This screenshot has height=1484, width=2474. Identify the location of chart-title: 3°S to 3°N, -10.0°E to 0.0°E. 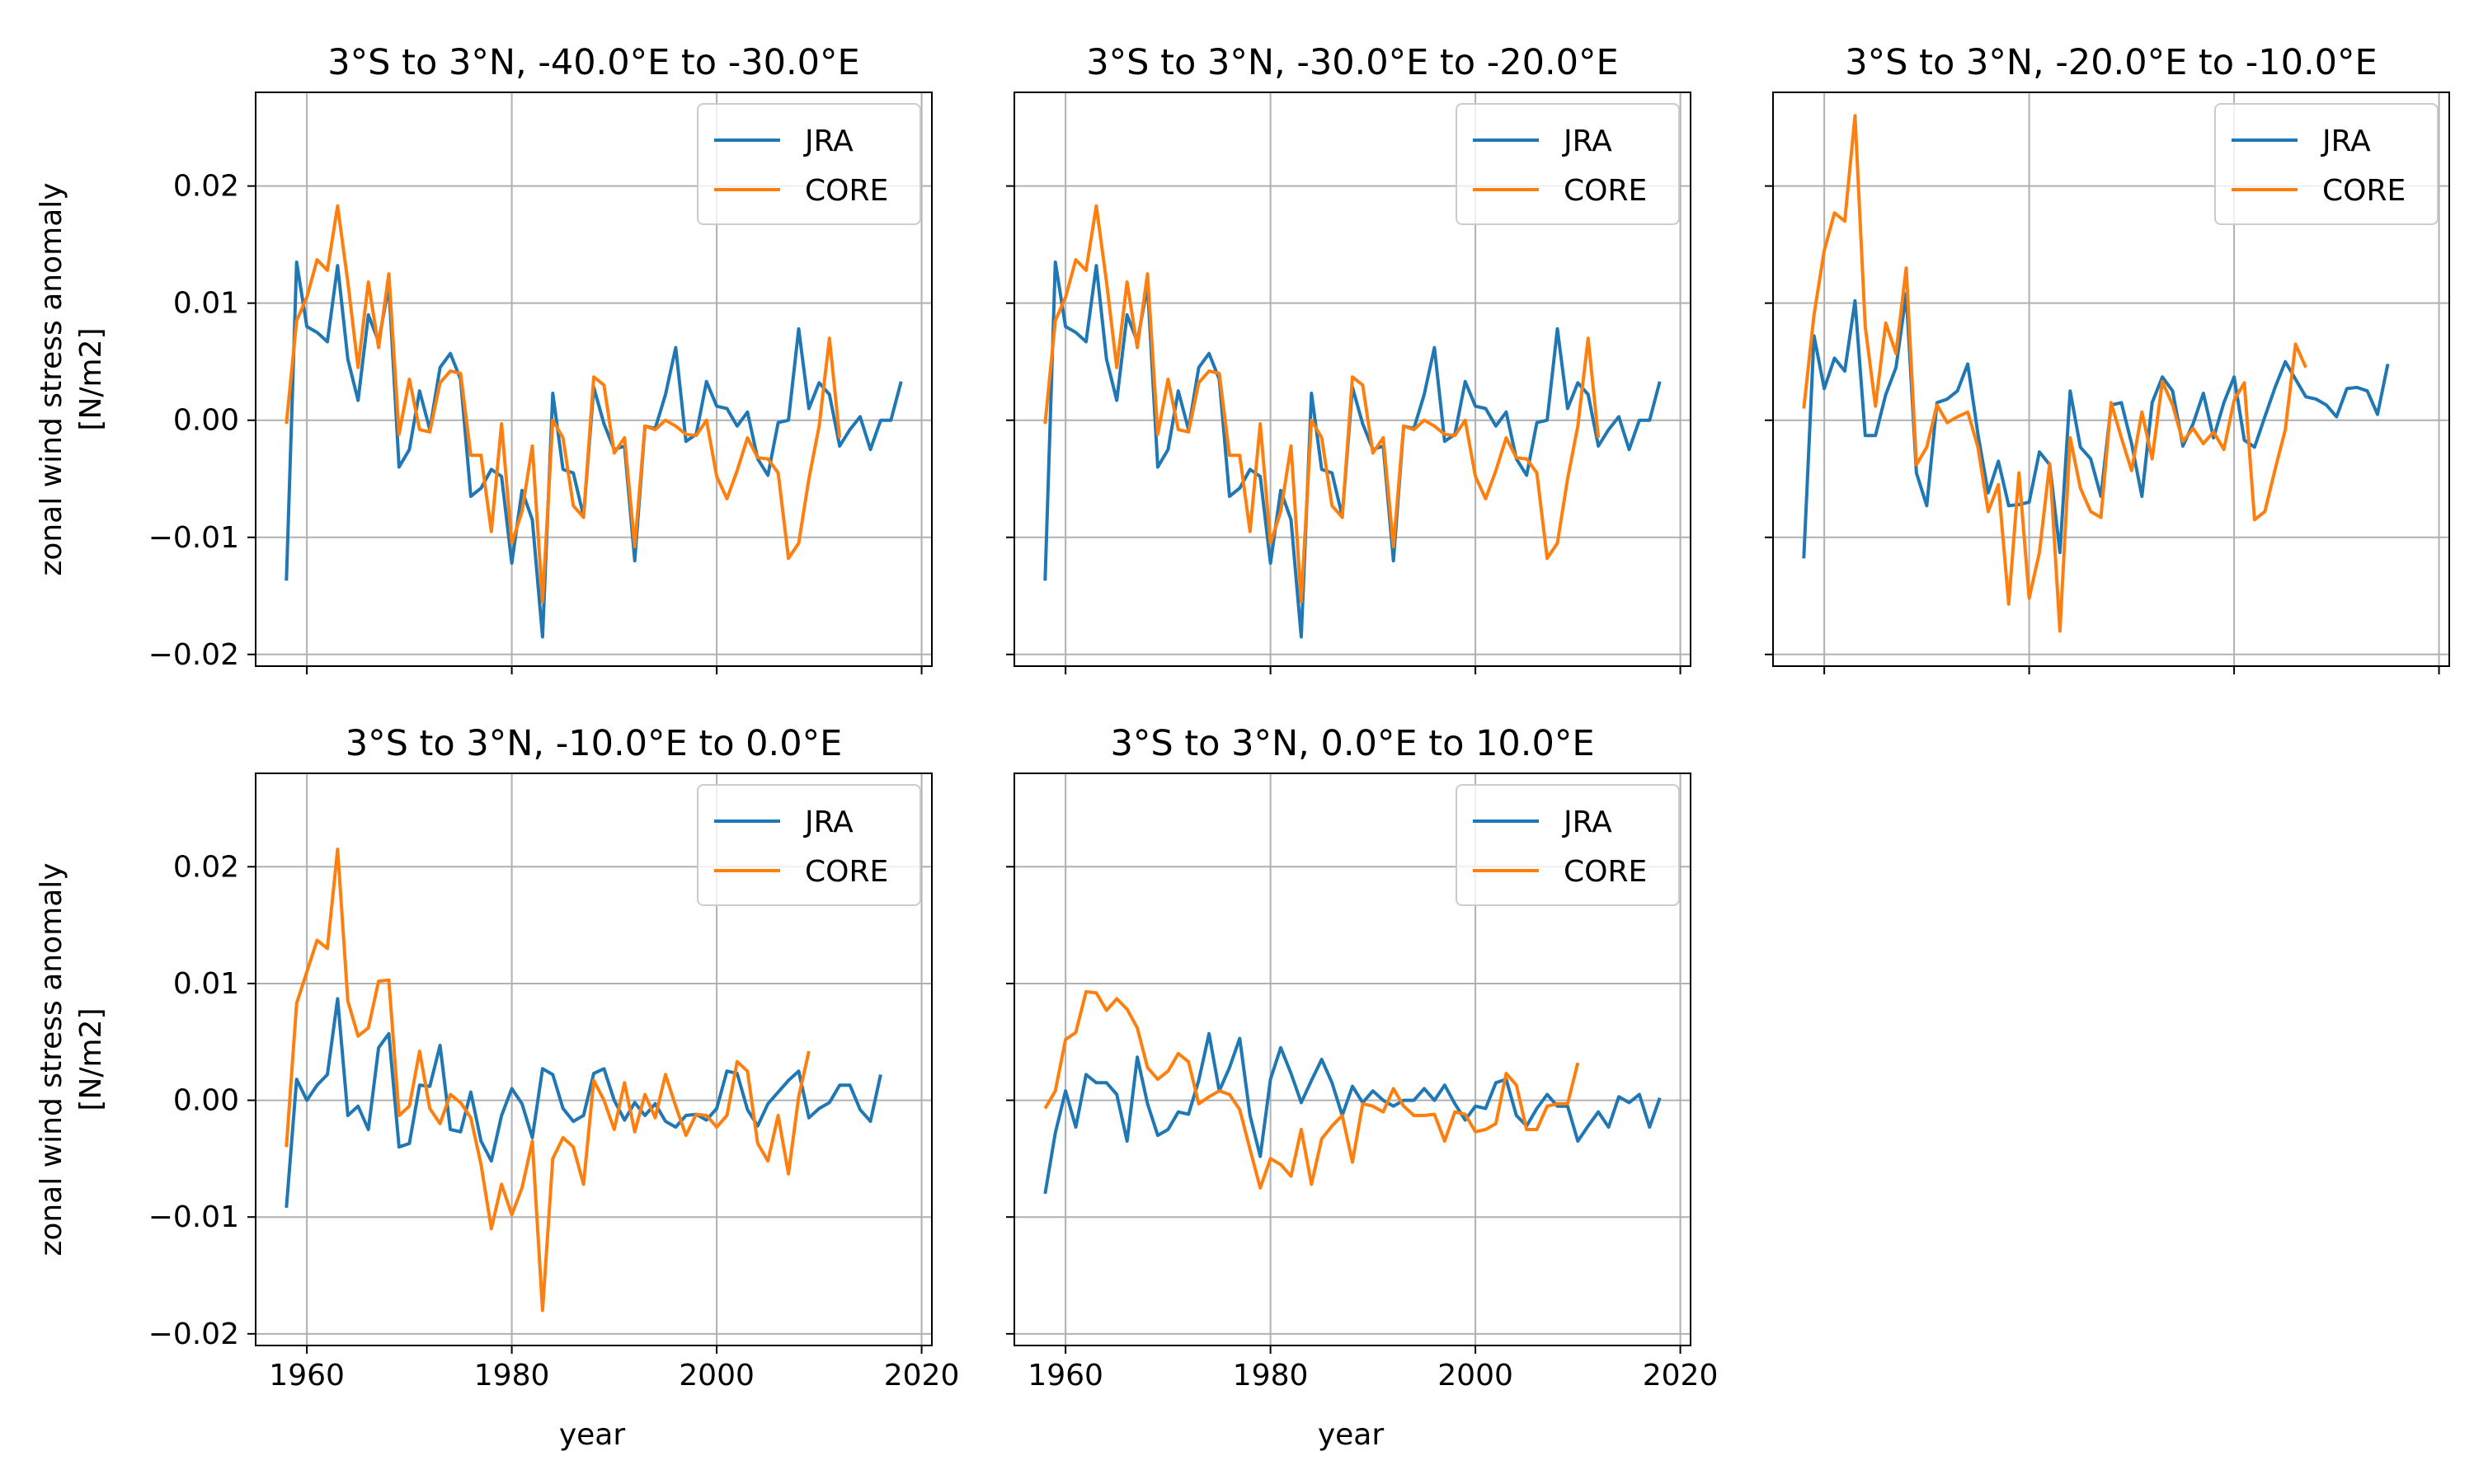
(594, 743).